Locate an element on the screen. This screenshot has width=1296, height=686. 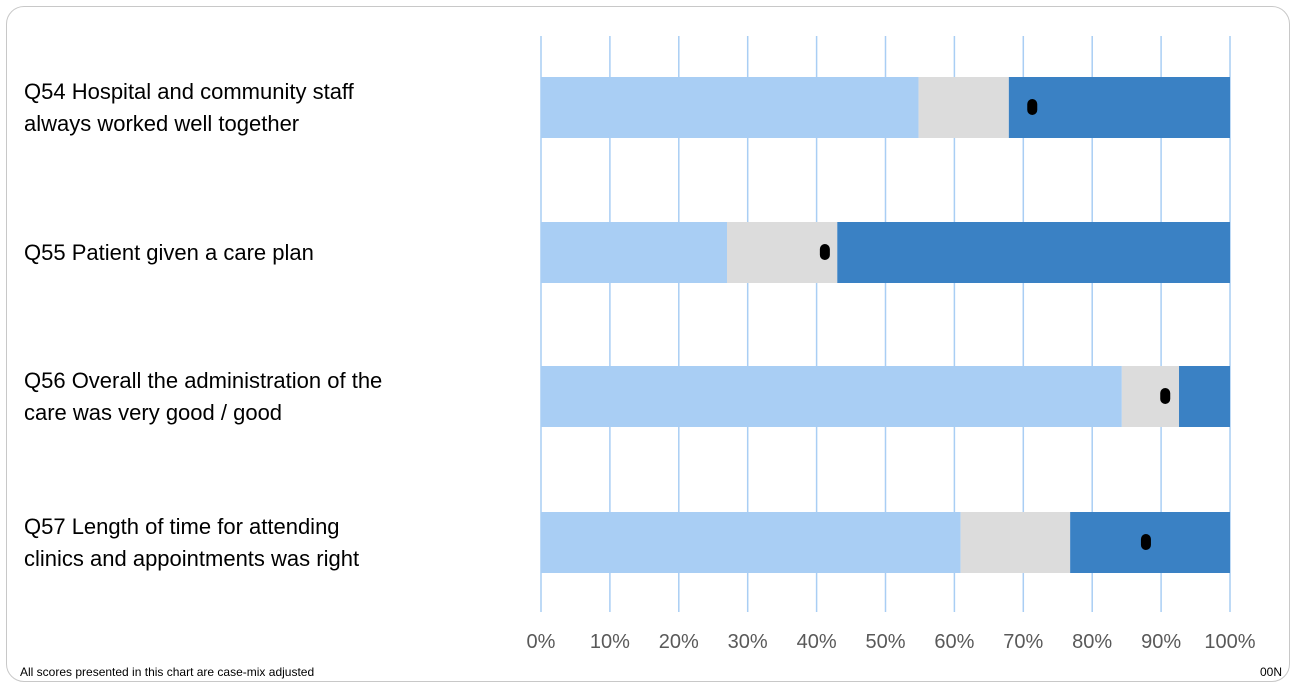
x-tick-label-7: 70% is located at coordinates (1023, 642).